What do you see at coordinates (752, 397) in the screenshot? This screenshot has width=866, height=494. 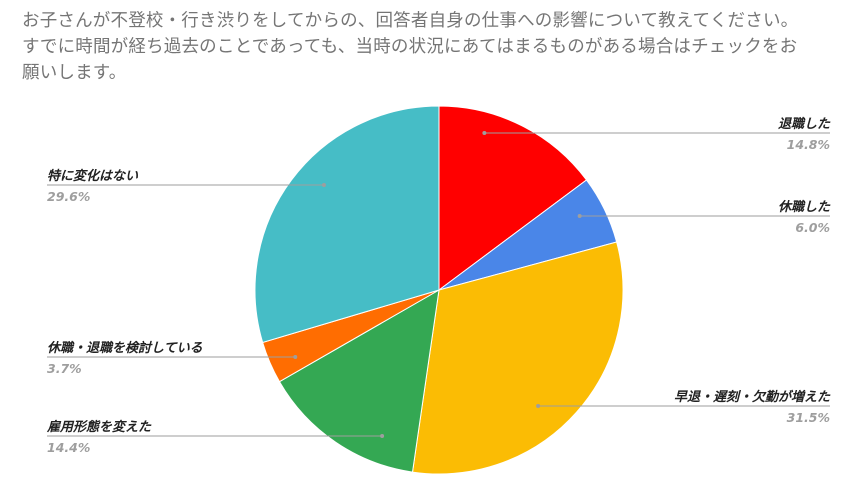 I see `slice-label-3: 早退・遅刻・欠勤が増えた` at bounding box center [752, 397].